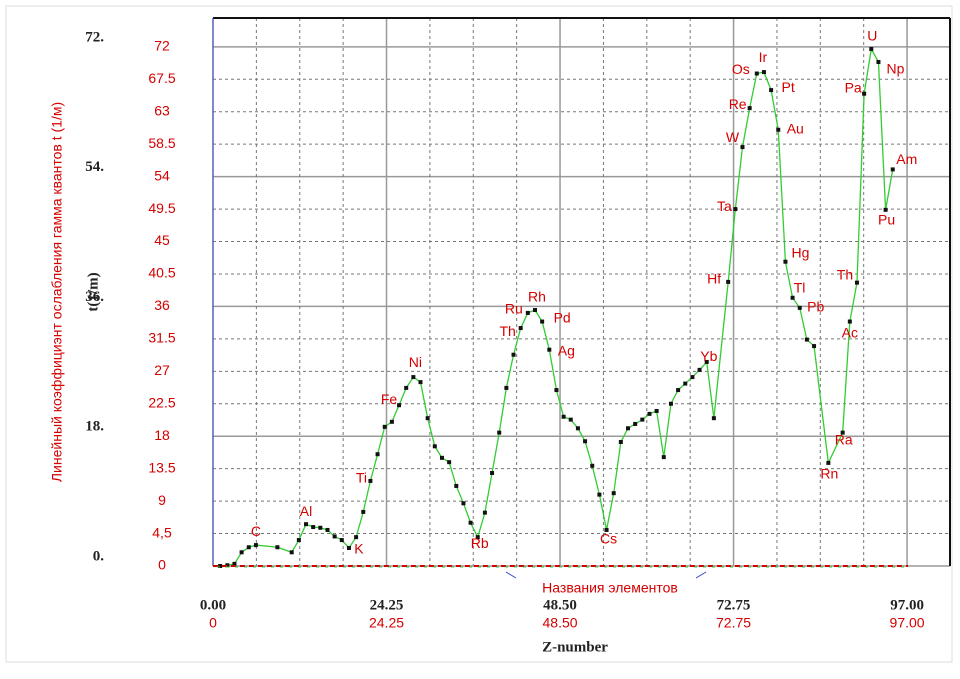  I want to click on point-label: Tl, so click(800, 287).